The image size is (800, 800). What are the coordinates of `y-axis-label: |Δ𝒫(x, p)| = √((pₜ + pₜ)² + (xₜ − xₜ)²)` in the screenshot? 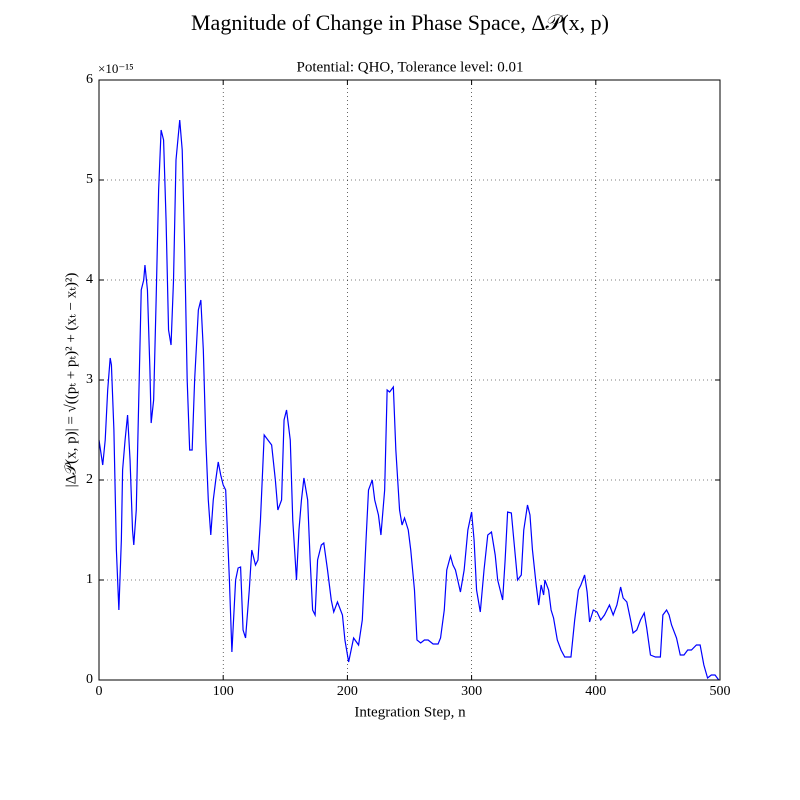 It's located at (71, 380).